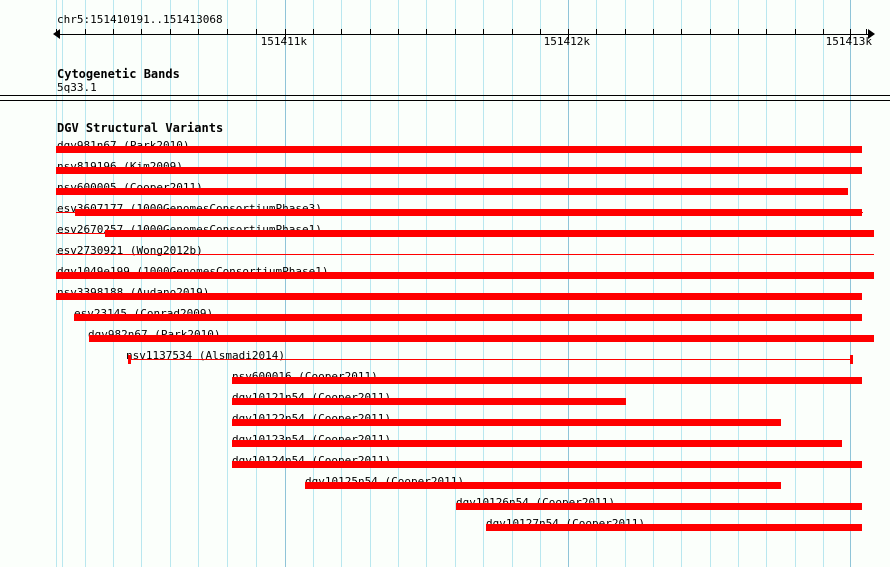  I want to click on variant-track-label: nsv3398188 (Audano2019), so click(133, 292).